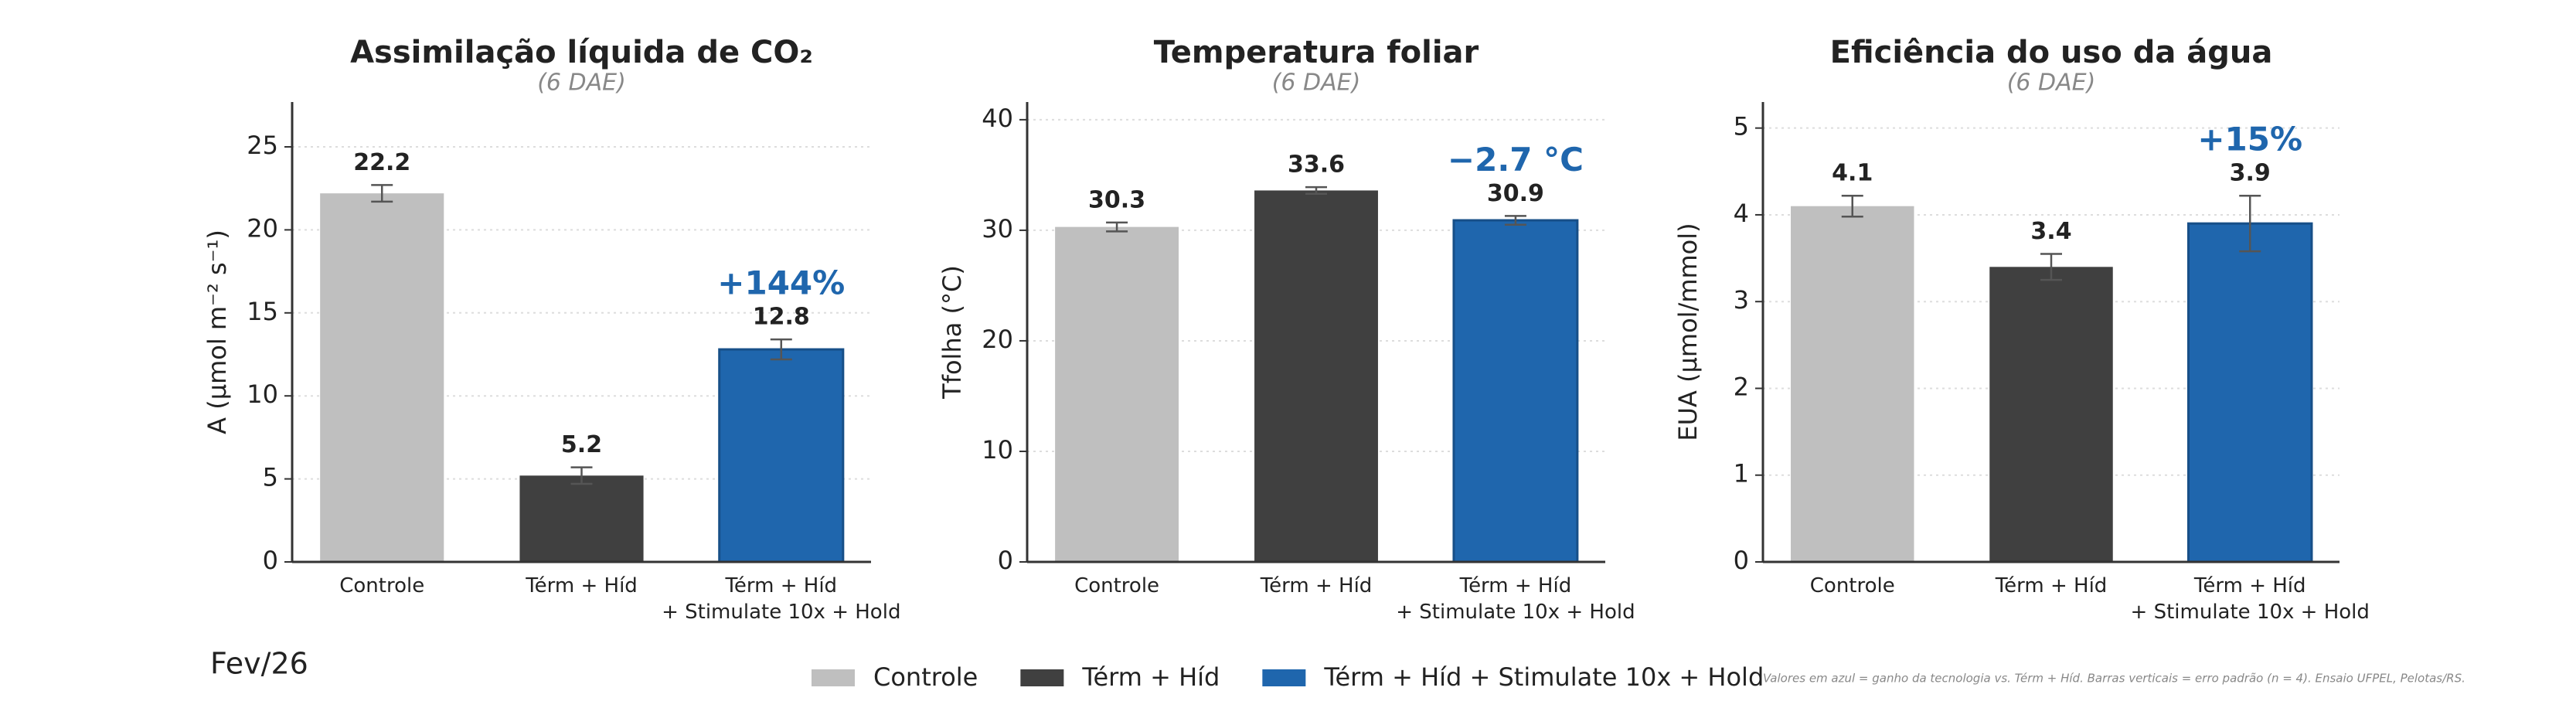 The height and width of the screenshot is (725, 2576). What do you see at coordinates (259, 664) in the screenshot?
I see `date: Fev/26` at bounding box center [259, 664].